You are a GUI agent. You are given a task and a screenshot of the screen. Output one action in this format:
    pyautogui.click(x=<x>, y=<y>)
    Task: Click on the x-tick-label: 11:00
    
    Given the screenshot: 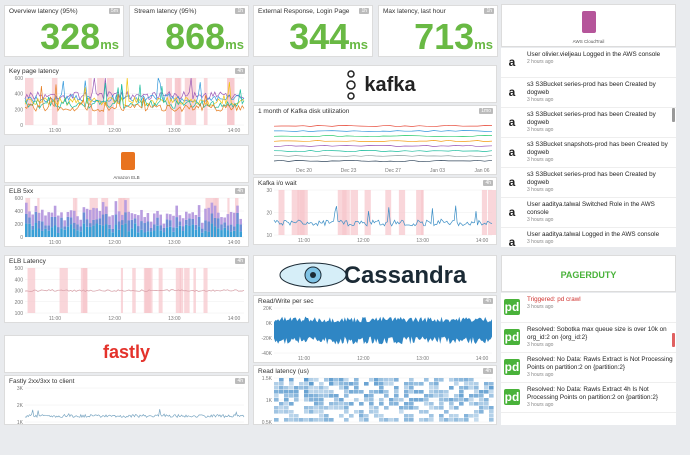 What is the action you would take?
    pyautogui.click(x=55, y=319)
    